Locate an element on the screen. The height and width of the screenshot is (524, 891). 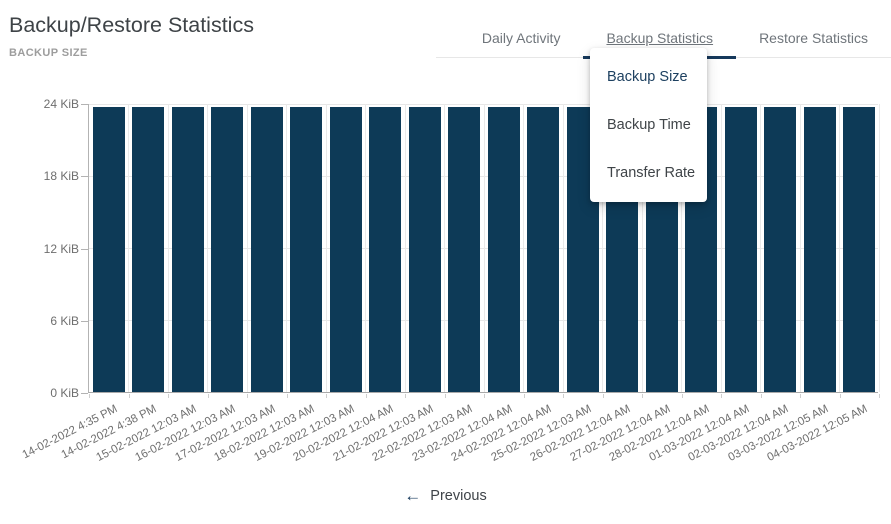
previous-button: ← Previous is located at coordinates (445, 496).